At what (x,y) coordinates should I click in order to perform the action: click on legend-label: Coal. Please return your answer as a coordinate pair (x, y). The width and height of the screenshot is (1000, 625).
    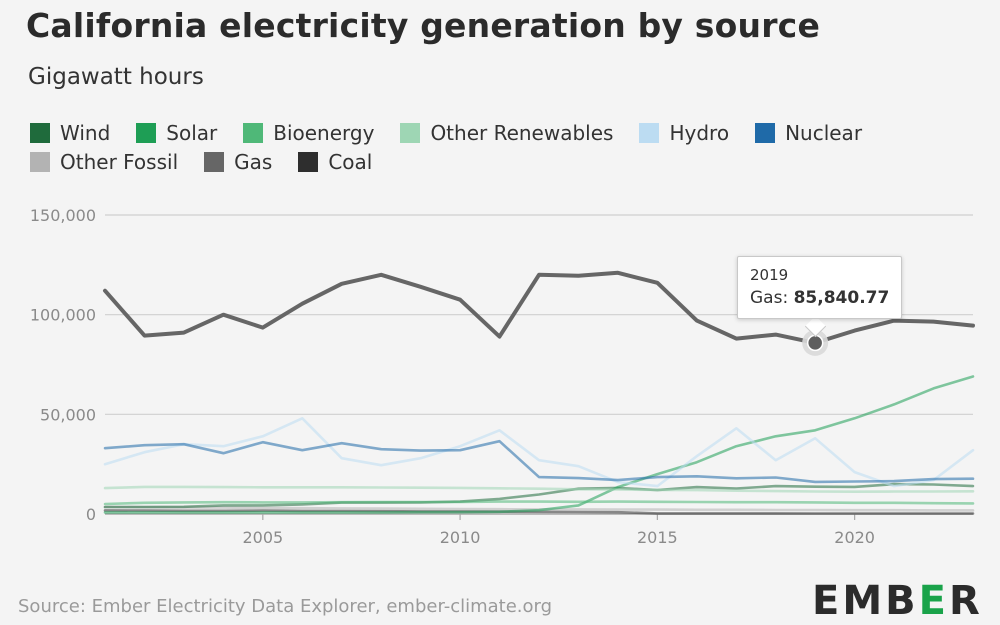
    Looking at the image, I should click on (350, 161).